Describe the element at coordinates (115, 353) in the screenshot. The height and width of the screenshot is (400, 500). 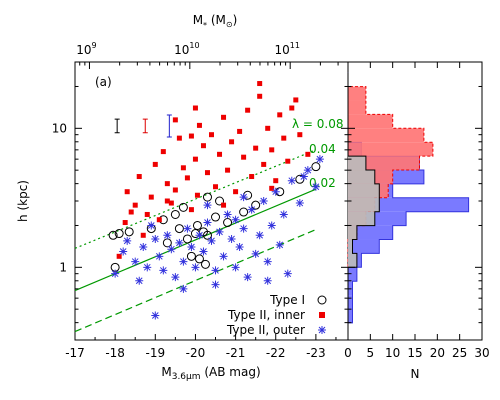
I see `x-tick-label: -18` at that location.